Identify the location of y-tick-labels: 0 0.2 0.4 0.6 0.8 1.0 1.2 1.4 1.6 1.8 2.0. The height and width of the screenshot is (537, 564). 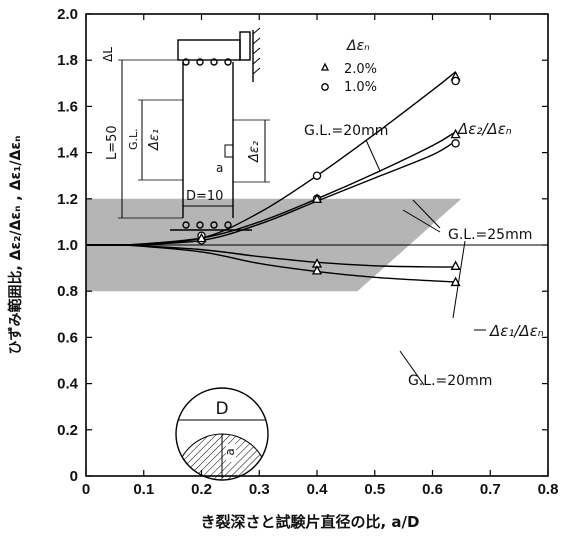
(68, 245).